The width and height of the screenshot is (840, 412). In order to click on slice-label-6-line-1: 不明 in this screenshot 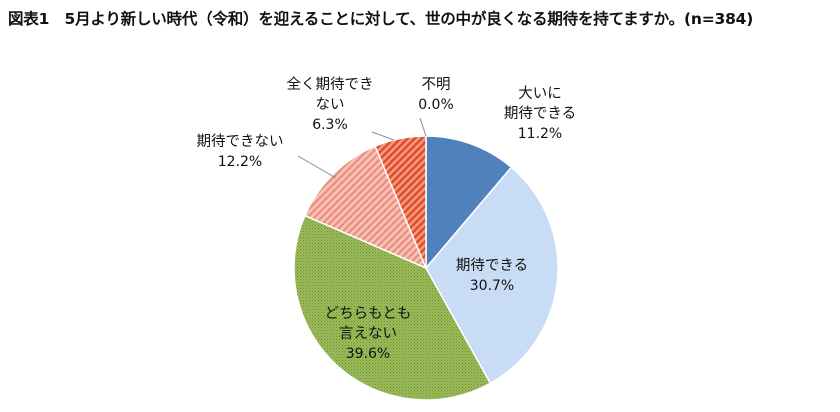, I will do `click(436, 85)`.